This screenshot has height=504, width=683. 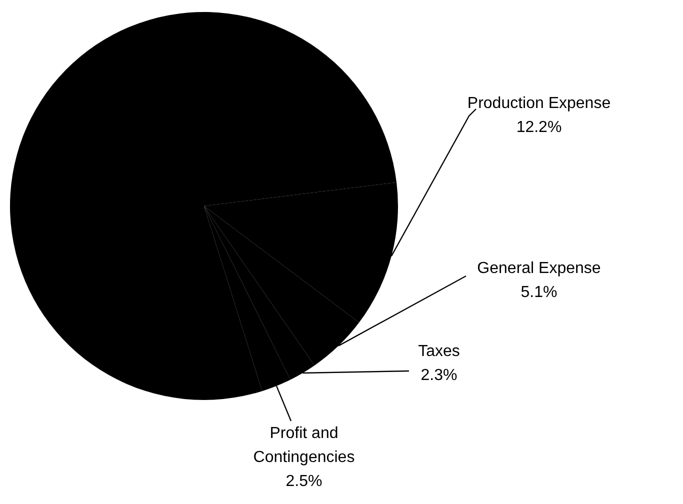 What do you see at coordinates (539, 103) in the screenshot?
I see `slice-label: Production Expense` at bounding box center [539, 103].